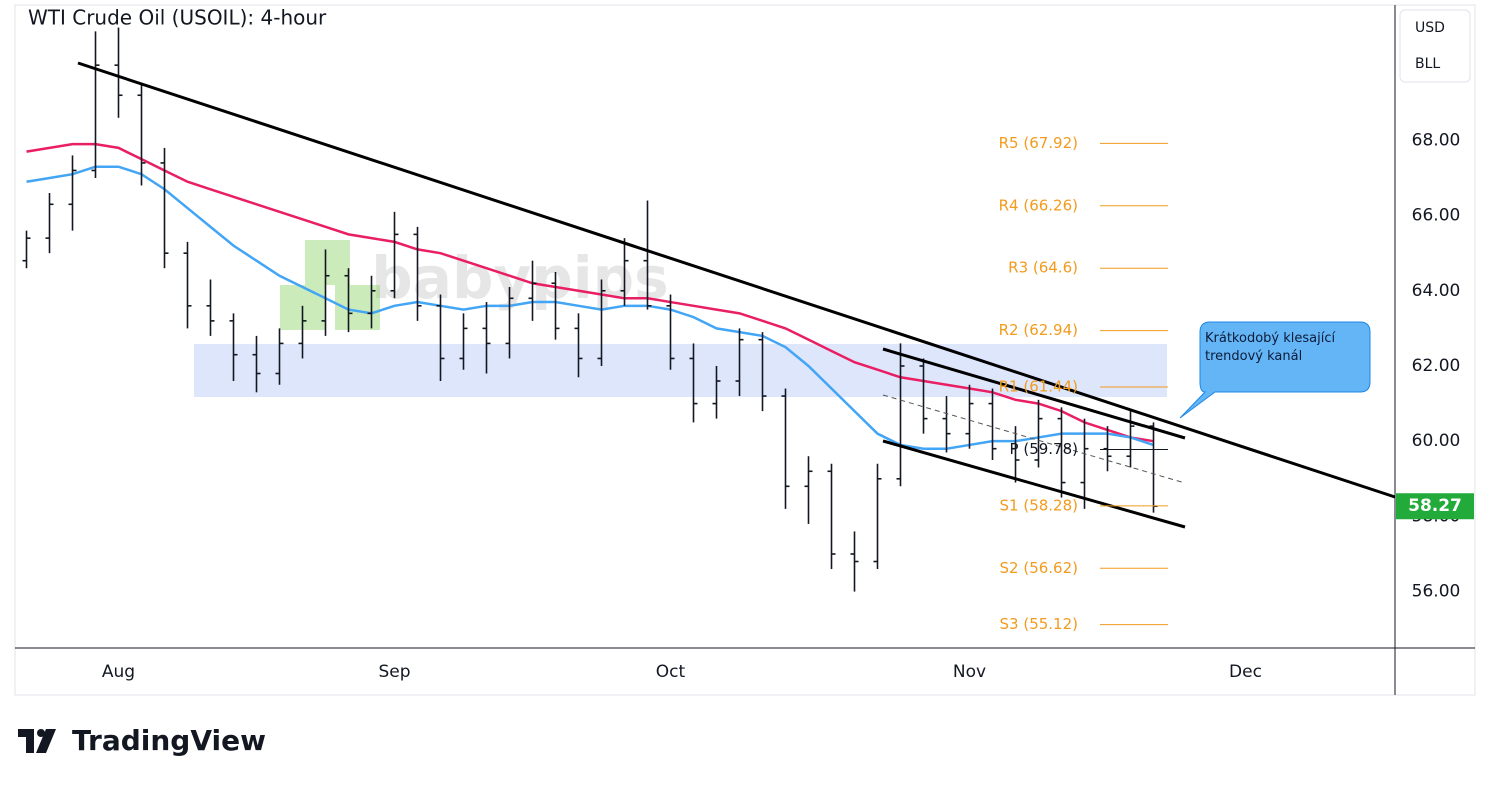 This screenshot has width=1491, height=790. Describe the element at coordinates (37, 741) in the screenshot. I see `brand-logo` at that location.